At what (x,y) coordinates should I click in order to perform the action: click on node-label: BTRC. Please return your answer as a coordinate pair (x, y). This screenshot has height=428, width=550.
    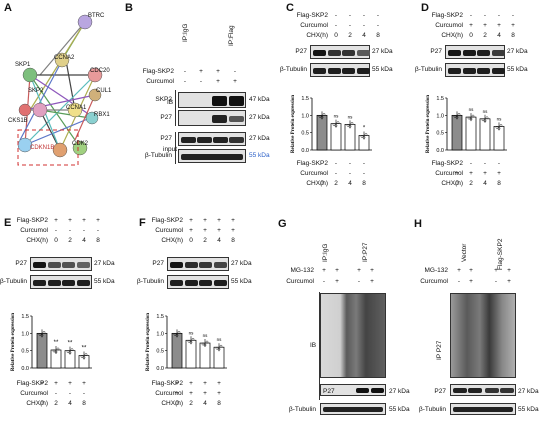
    Looking at the image, I should click on (96, 16).